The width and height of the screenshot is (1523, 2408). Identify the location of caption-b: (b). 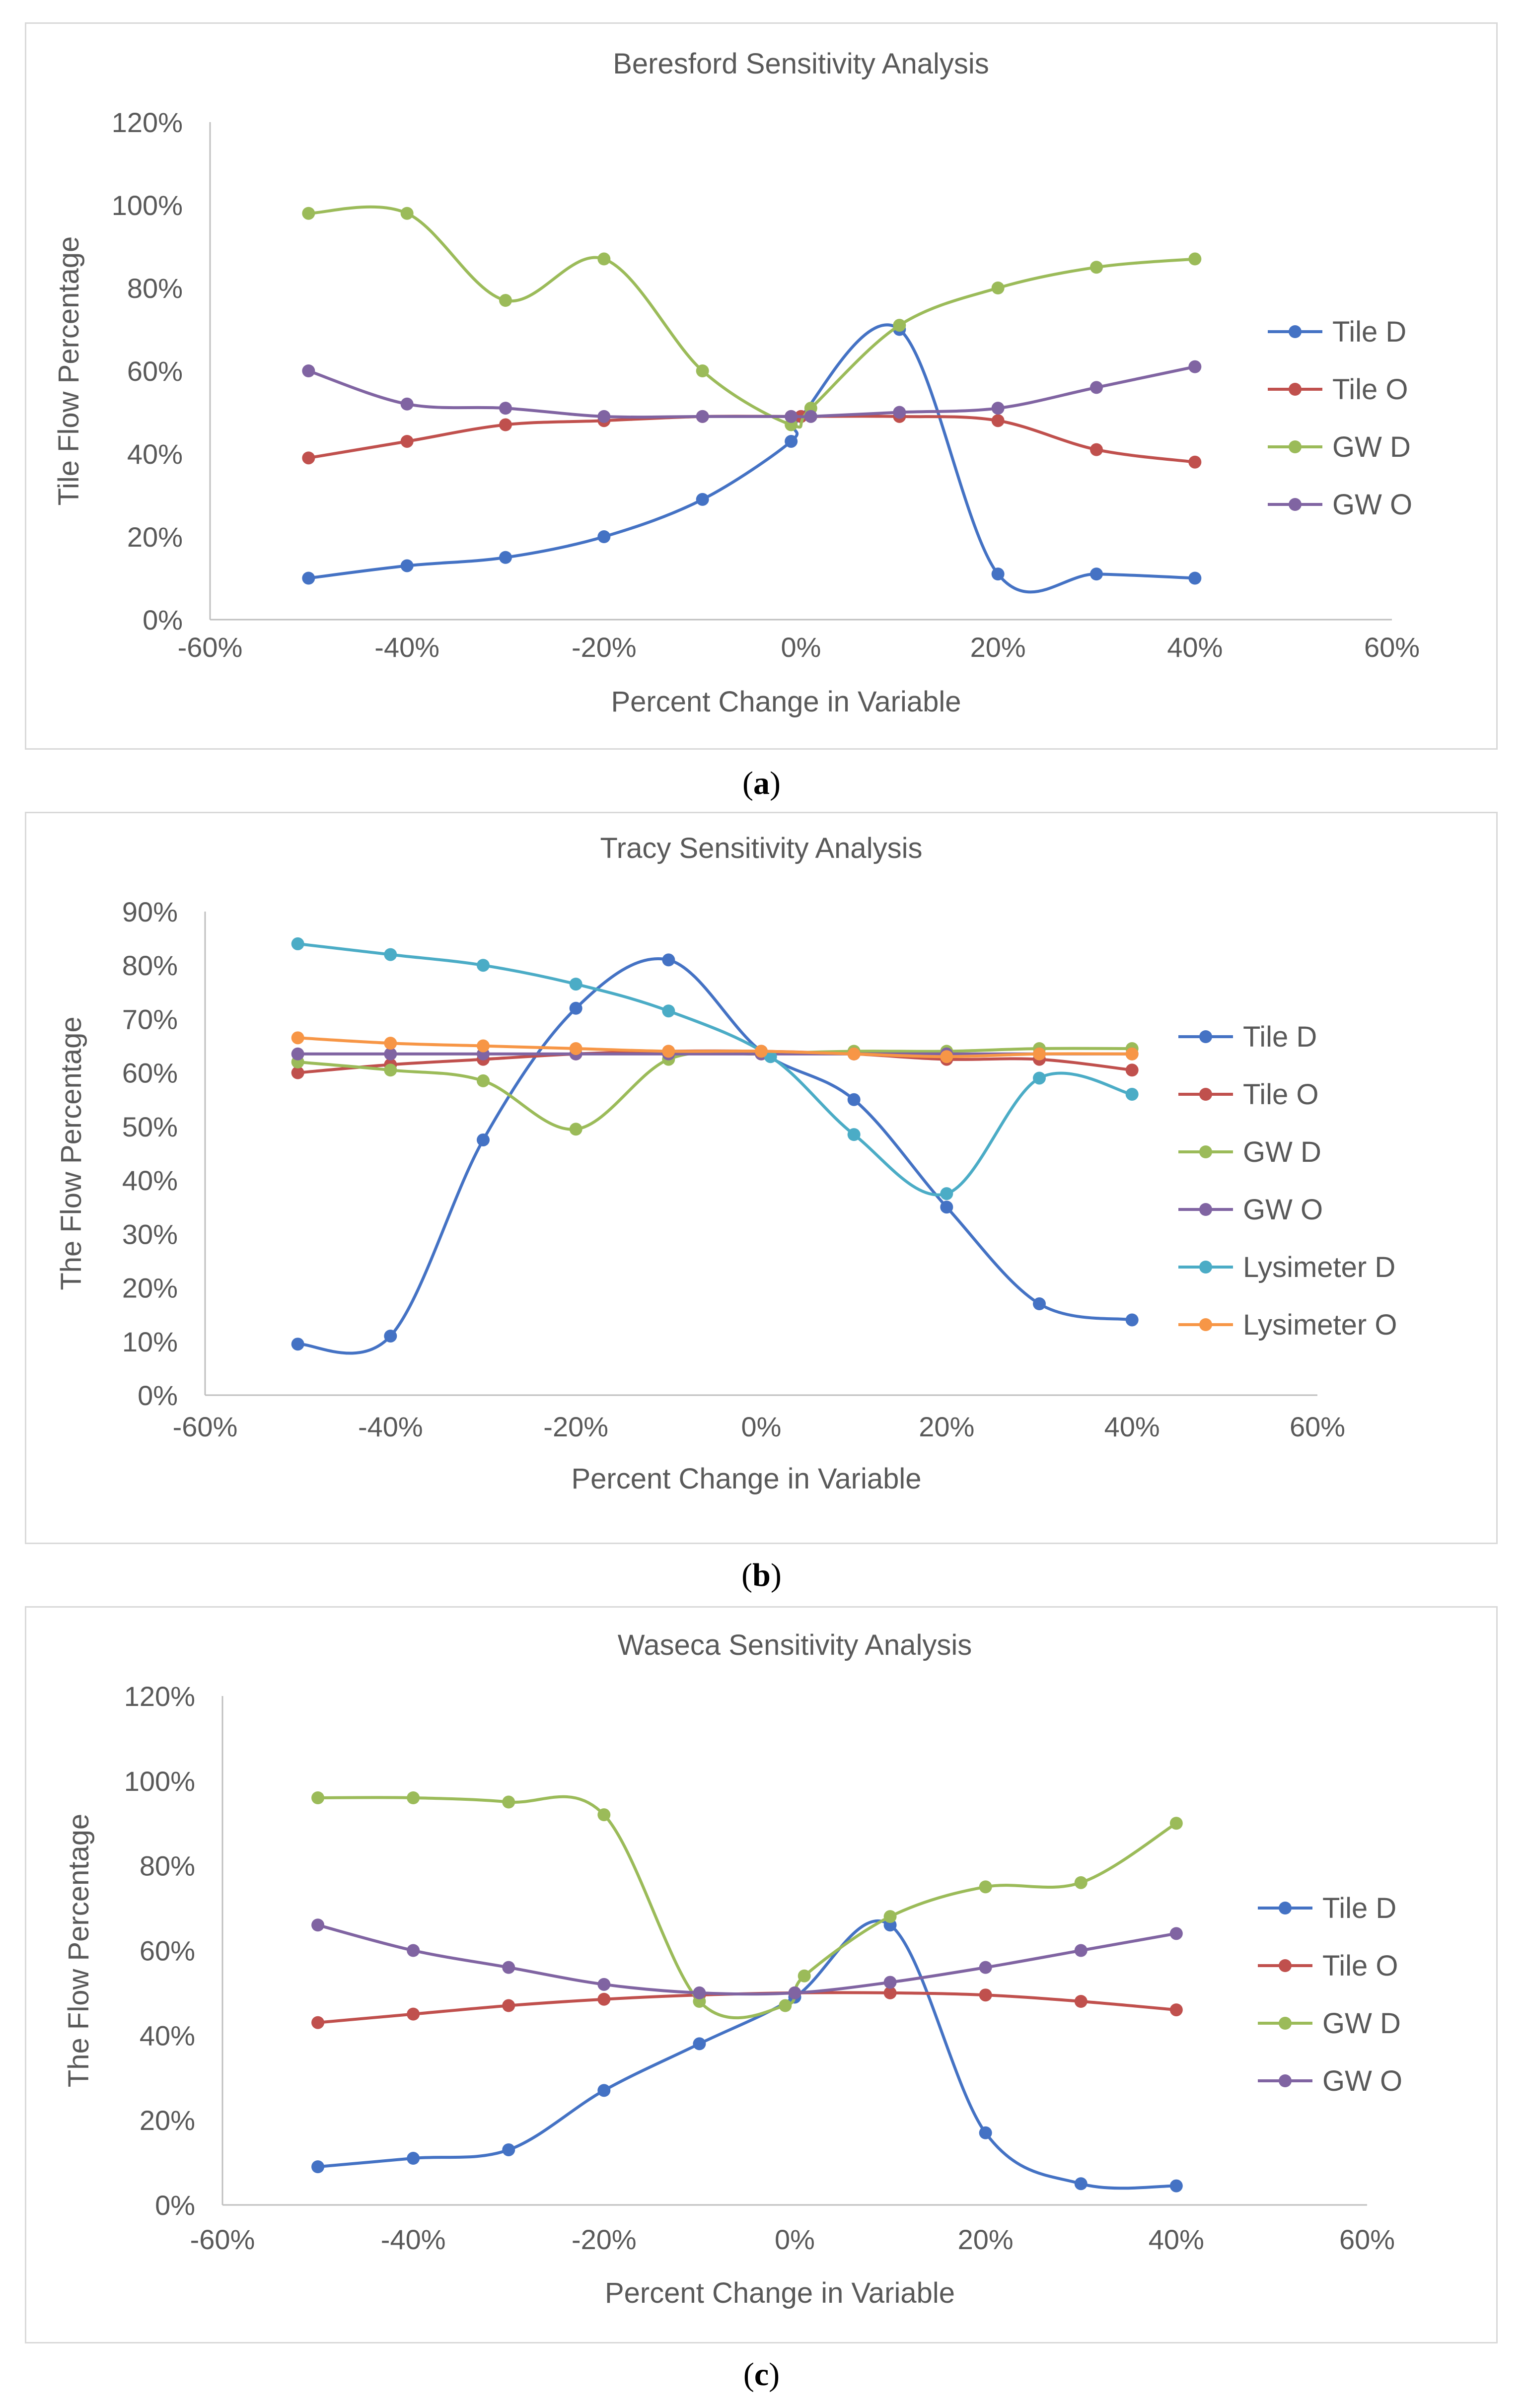
(762, 1575).